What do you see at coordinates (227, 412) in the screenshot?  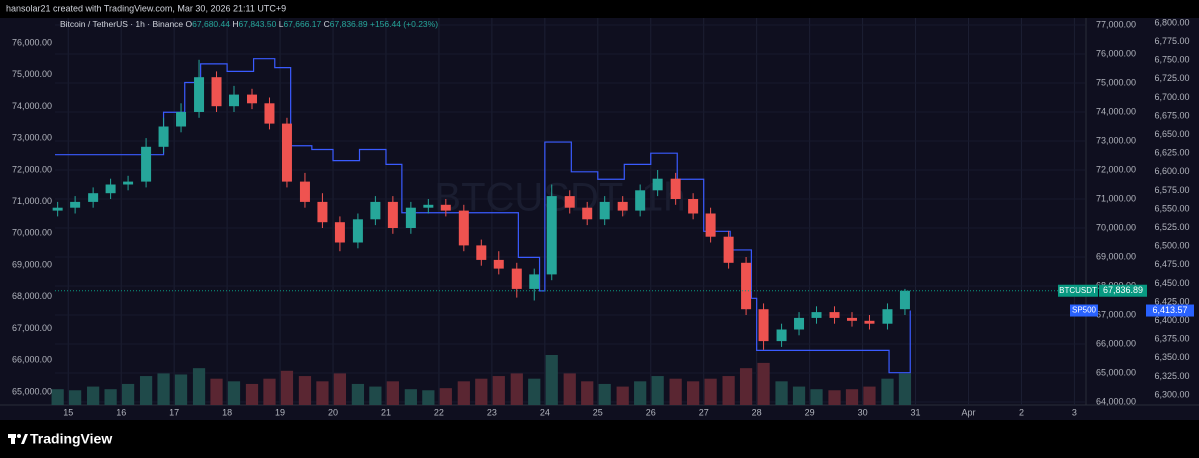 I see `x-tick-label: 18` at bounding box center [227, 412].